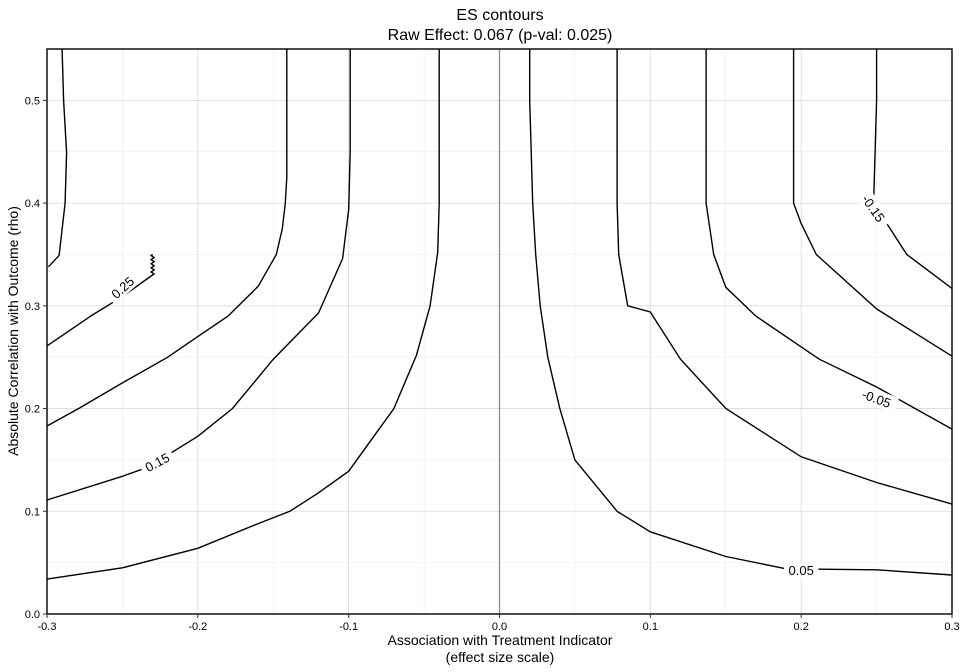 The height and width of the screenshot is (672, 960). I want to click on x-tick-label: -0.3, so click(47, 627).